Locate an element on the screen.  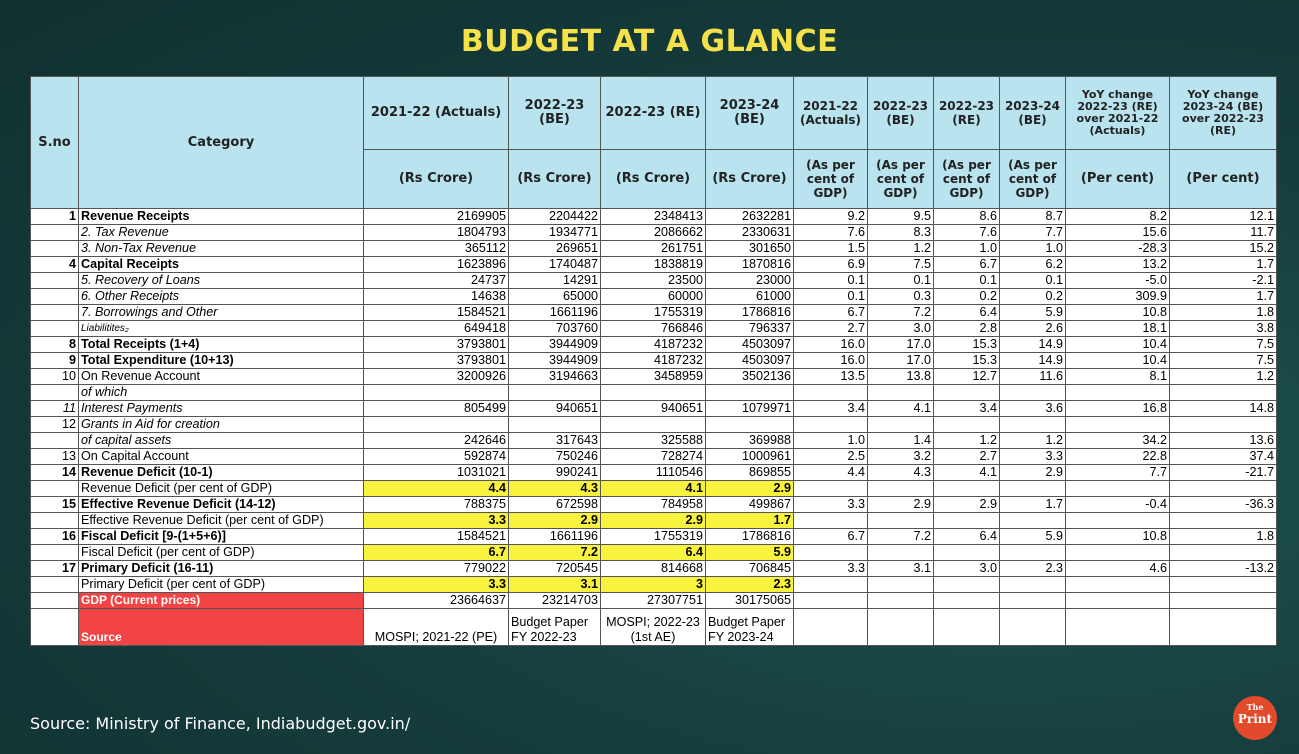
table-cell: 2.6 is located at coordinates (1032, 328).